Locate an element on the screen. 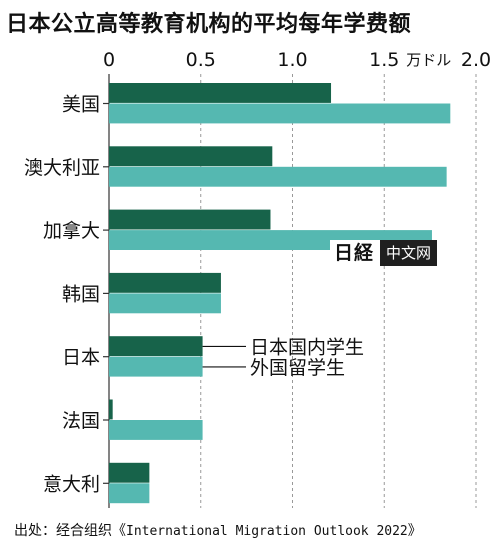 Image resolution: width=500 pixels, height=548 pixels. category-label: 韩国 is located at coordinates (81, 294).